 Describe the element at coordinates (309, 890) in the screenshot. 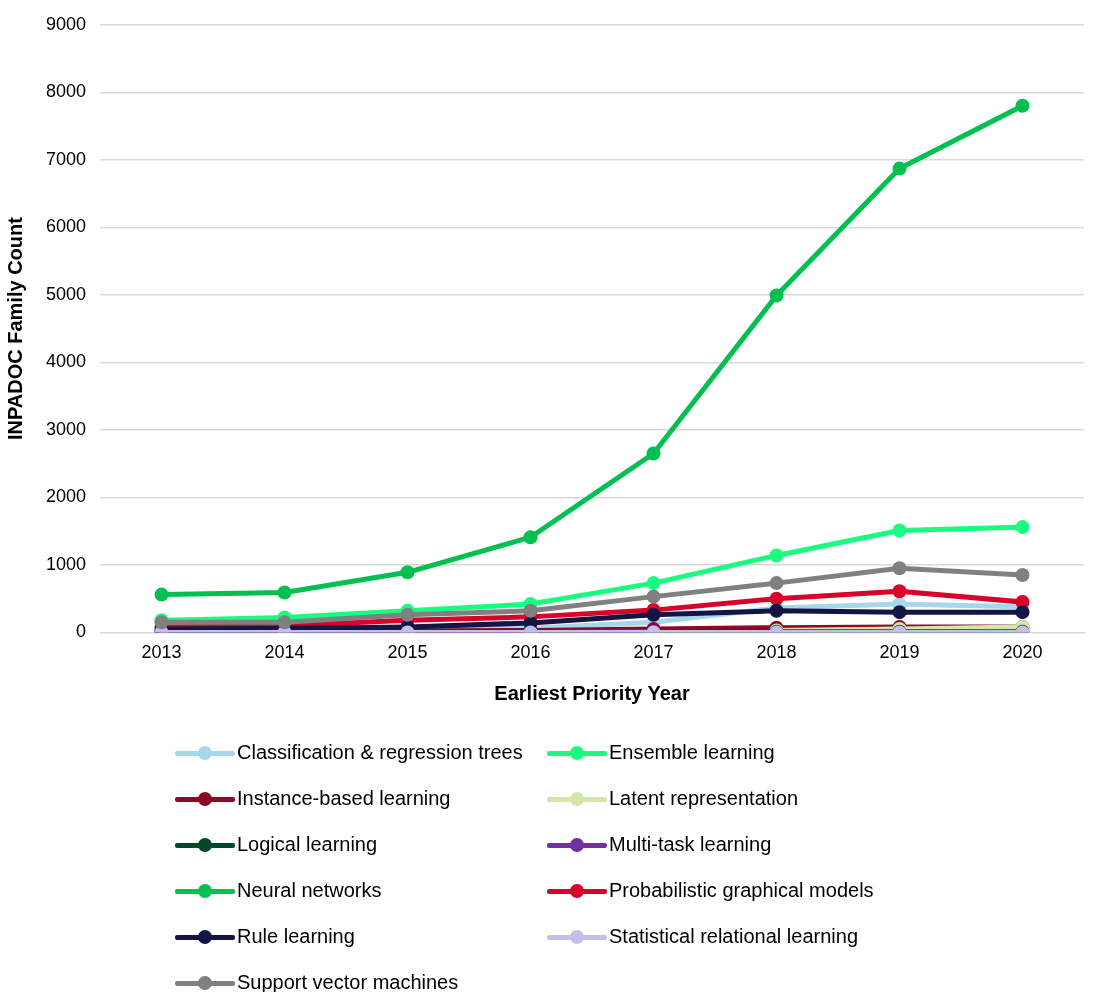

I see `legend-label: Neural networks` at that location.